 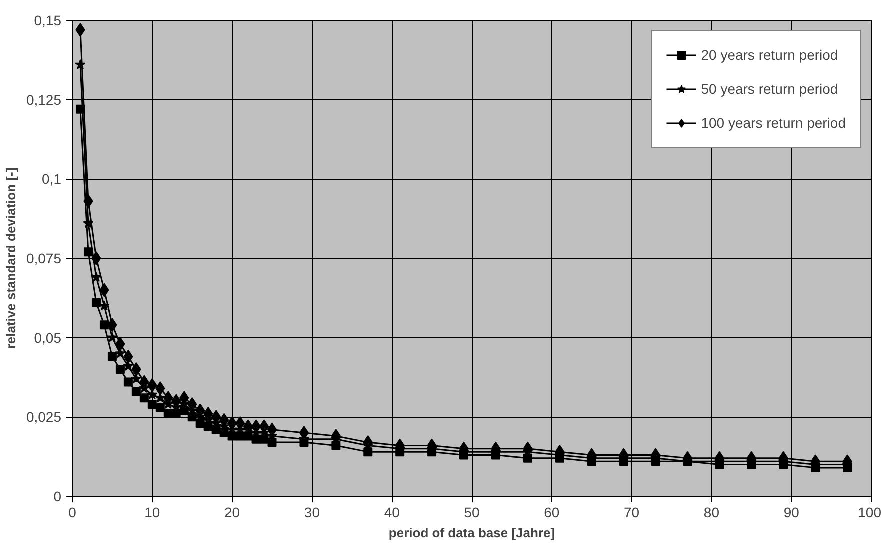 What do you see at coordinates (472, 512) in the screenshot?
I see `x-tick-label: 50` at bounding box center [472, 512].